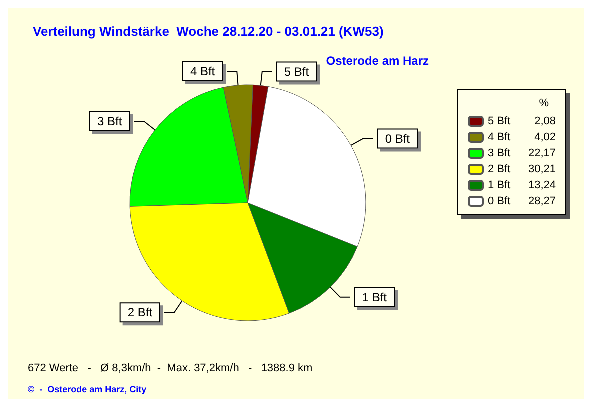  Describe the element at coordinates (208, 31) in the screenshot. I see `chart-title: Verteilung Windstärke Woche 28.12.20 - 03.01.21 (KW53)` at that location.